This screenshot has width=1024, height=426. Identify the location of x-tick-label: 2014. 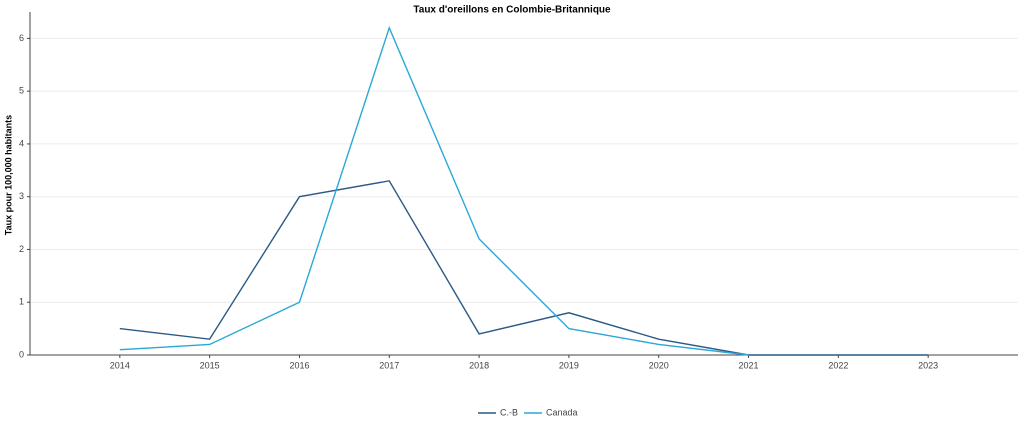
(120, 365).